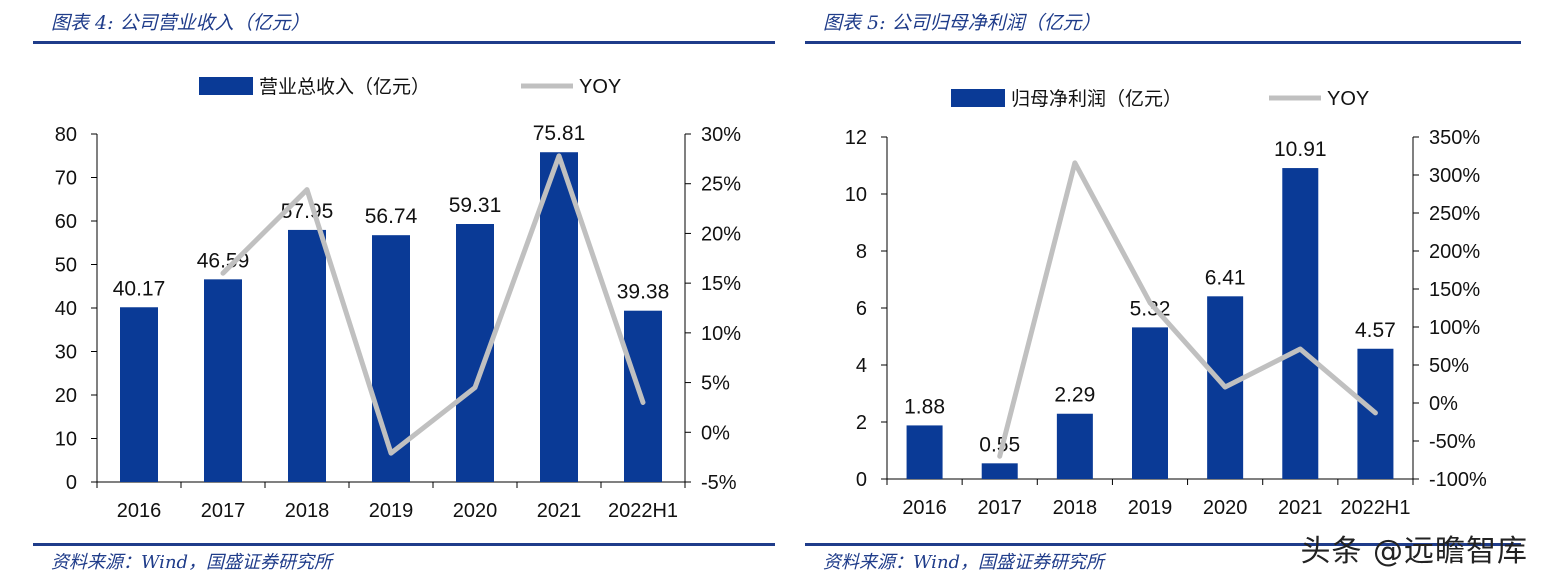 This screenshot has height=582, width=1546. I want to click on left-tick-label: 40, so click(66, 309).